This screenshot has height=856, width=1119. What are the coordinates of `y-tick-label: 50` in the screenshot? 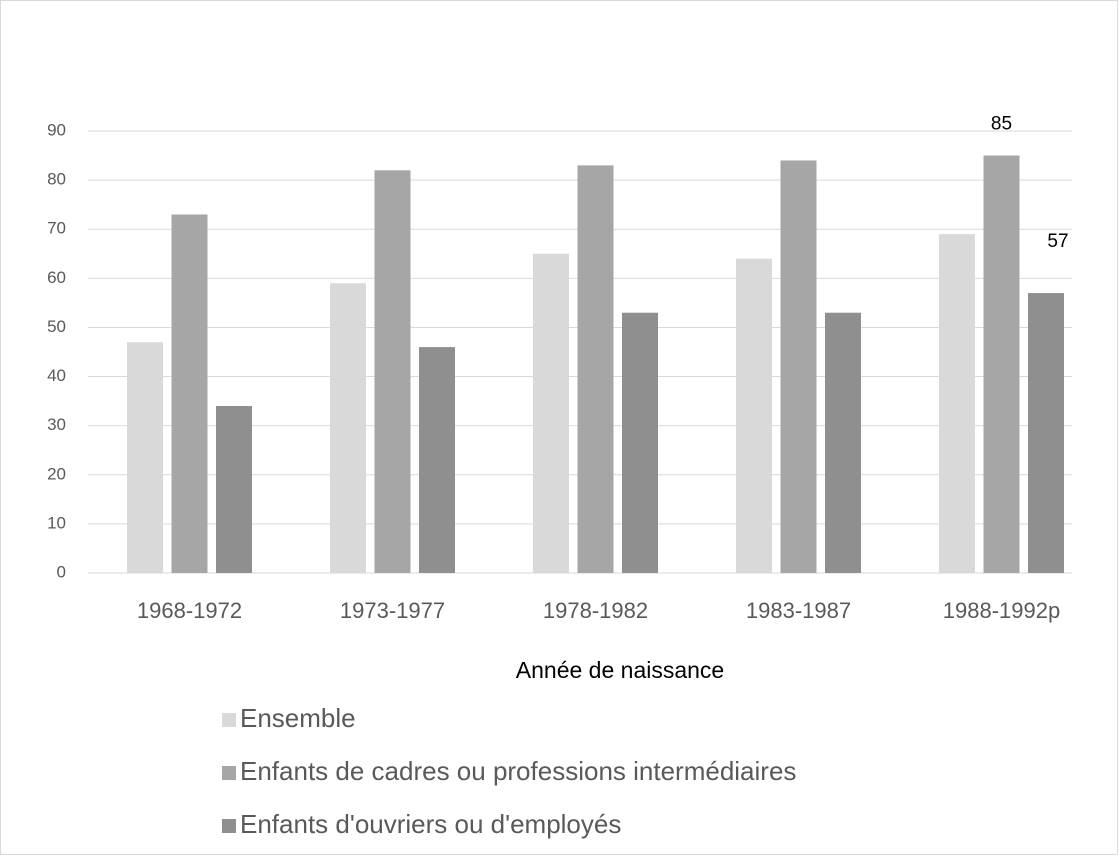 It's located at (56, 326).